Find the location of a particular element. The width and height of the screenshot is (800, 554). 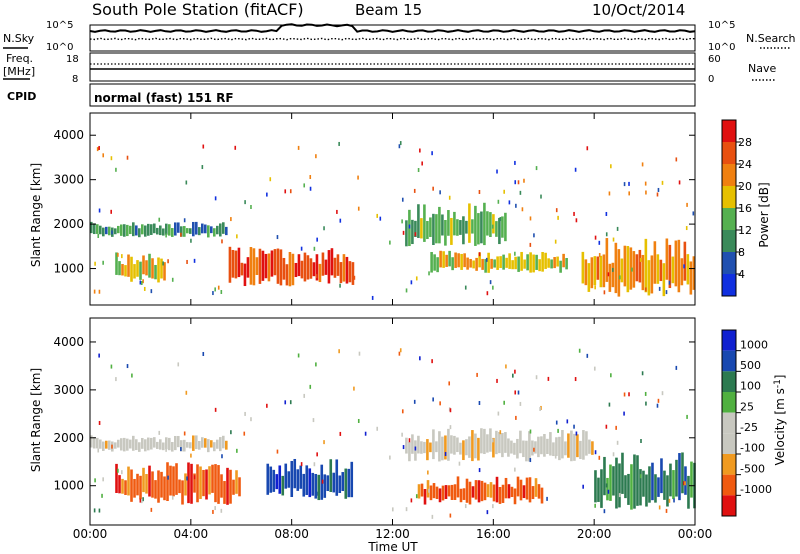

x-tick-label: 04:00 is located at coordinates (191, 534).